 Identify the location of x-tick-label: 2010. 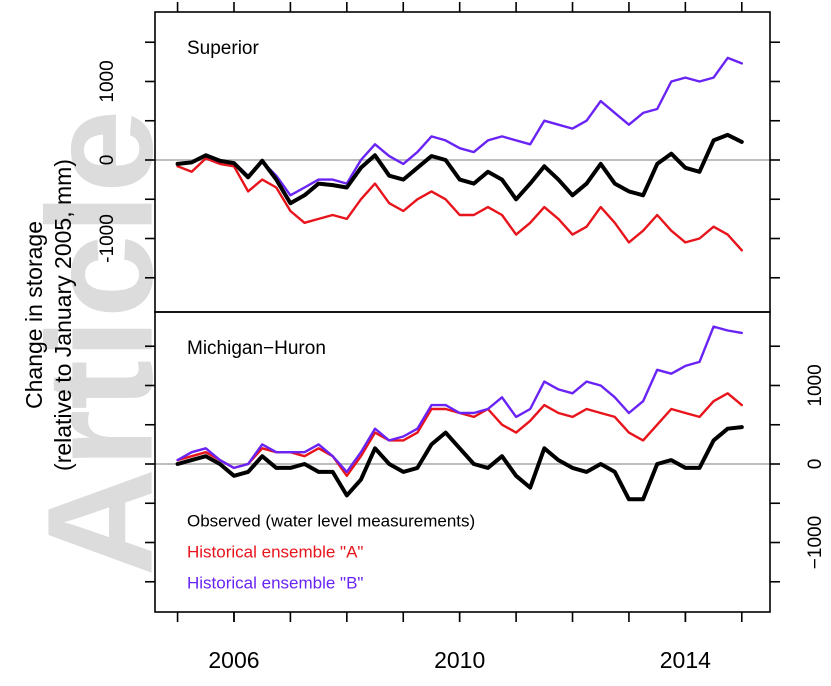
(459, 660).